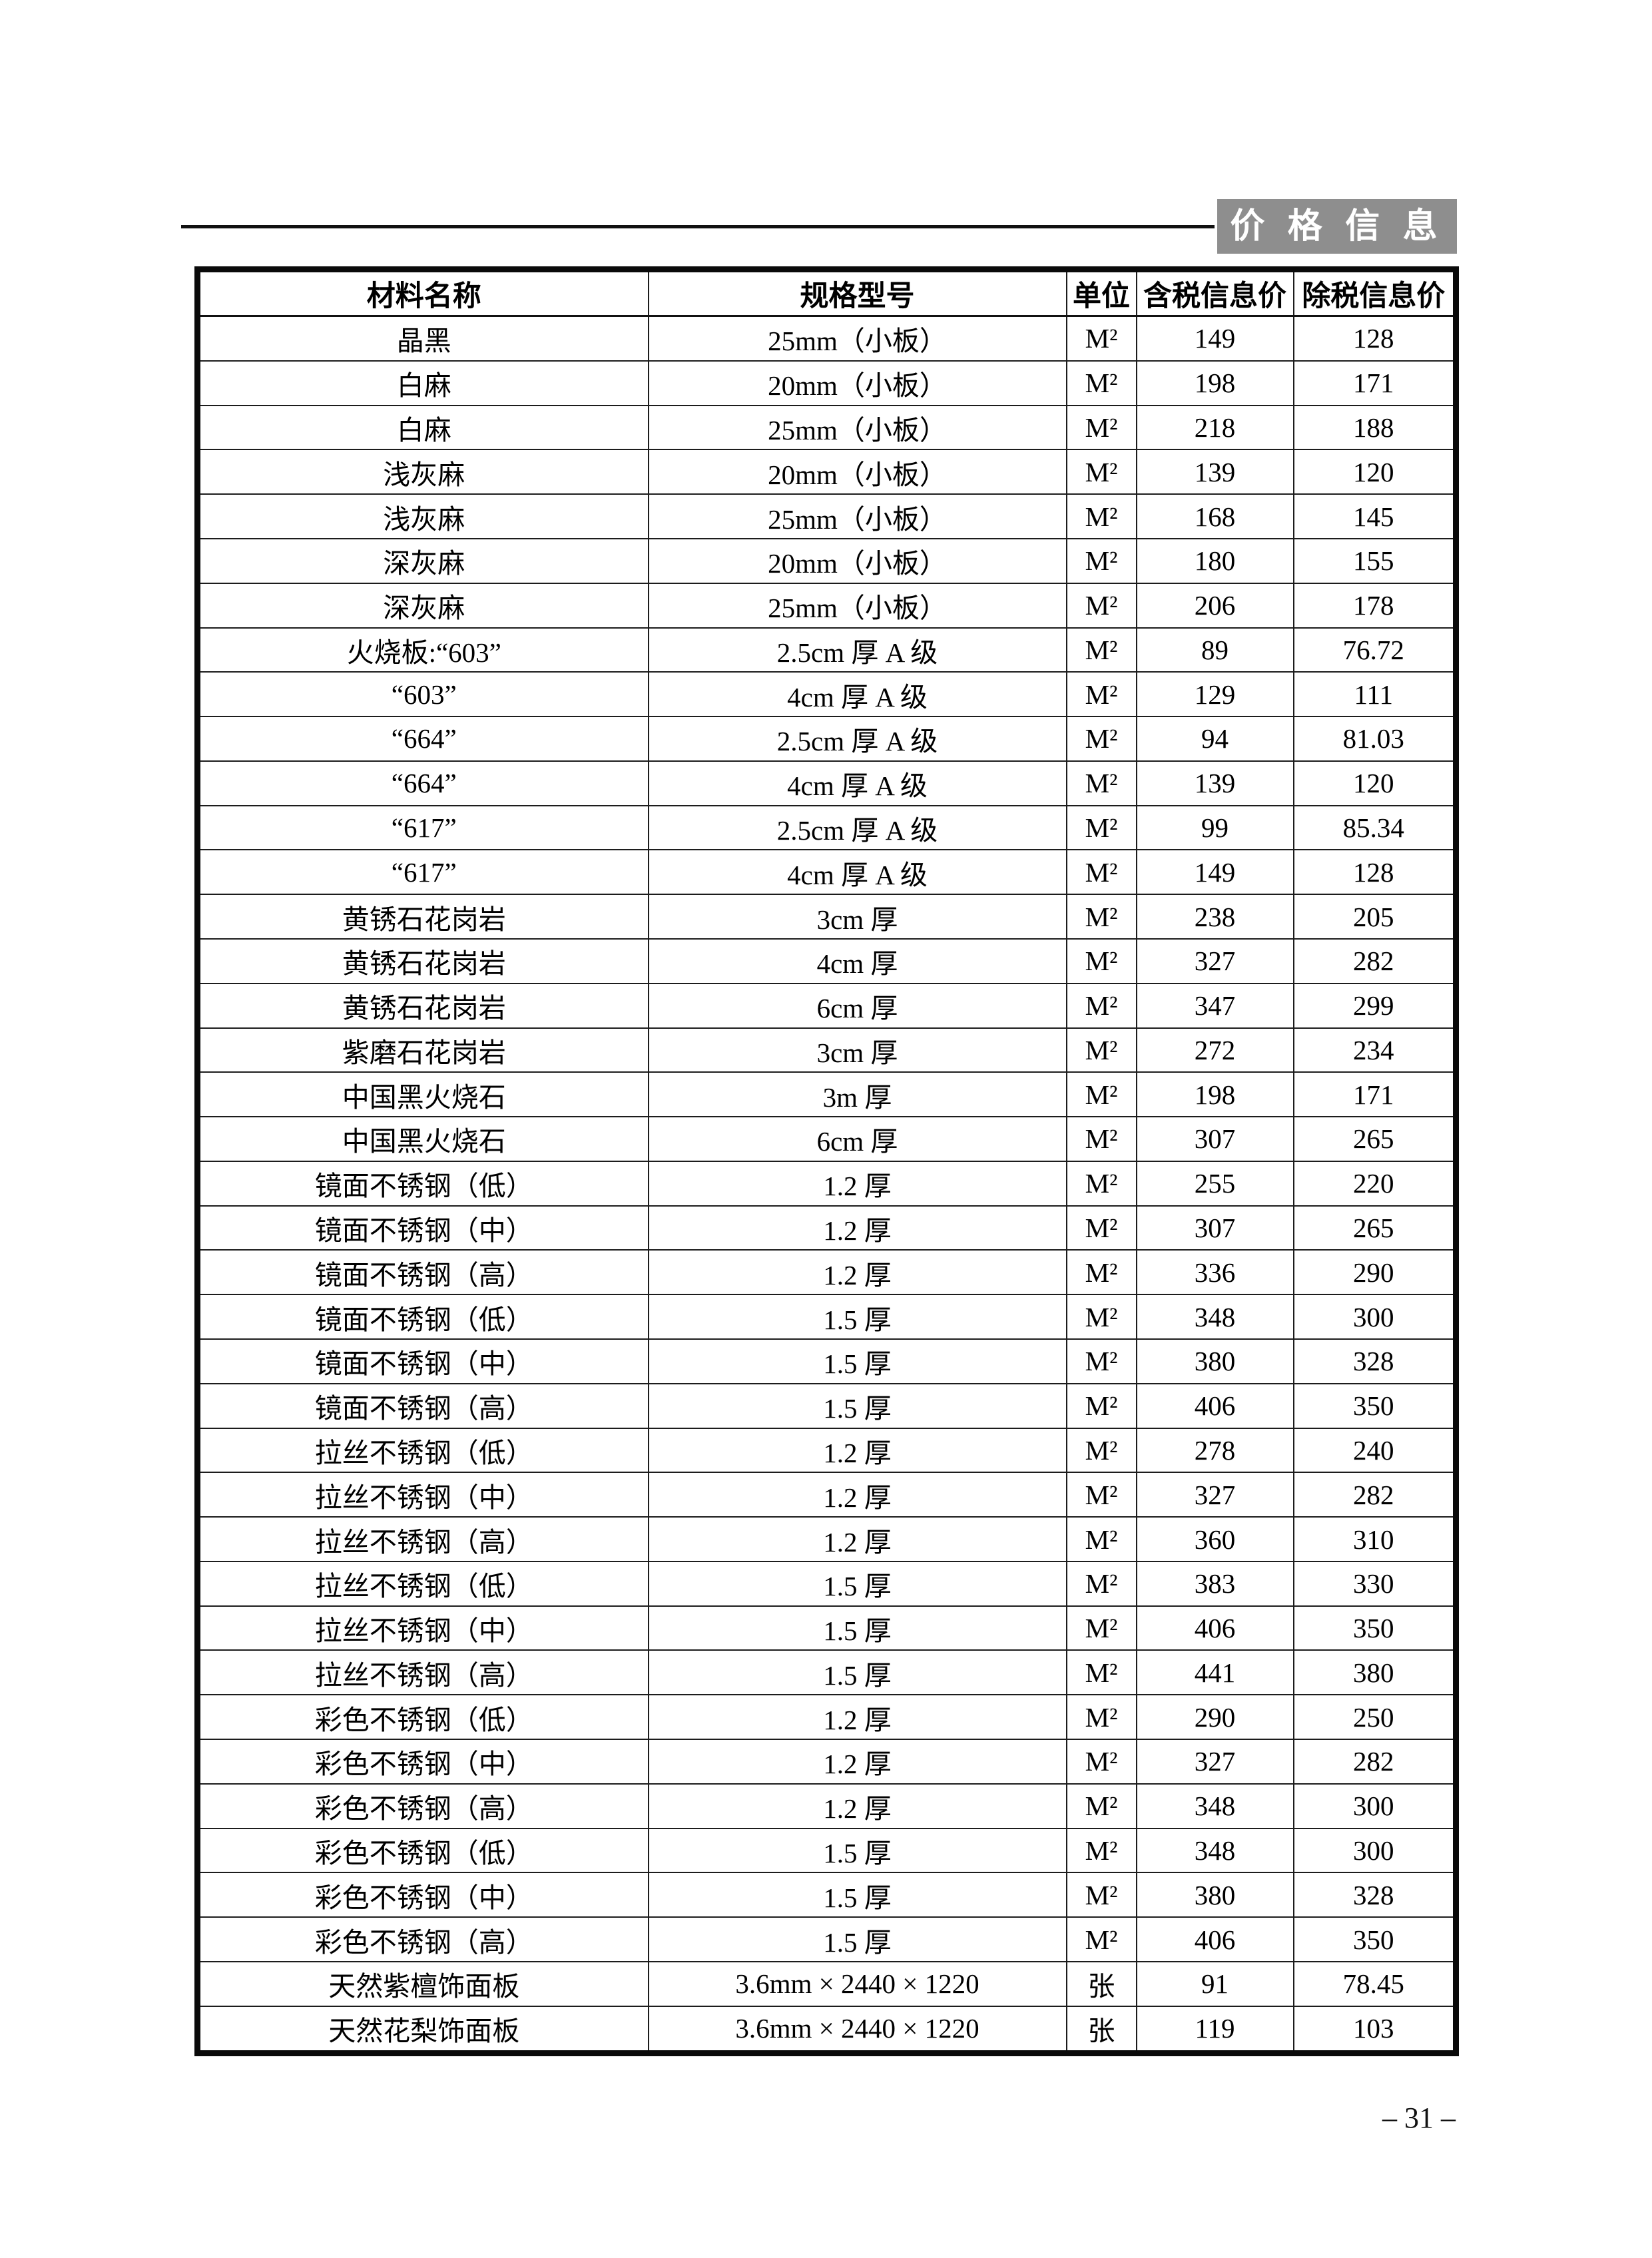 This screenshot has width=1652, height=2258. I want to click on table-cell: 拉丝不锈钢（高）, so click(422, 1672).